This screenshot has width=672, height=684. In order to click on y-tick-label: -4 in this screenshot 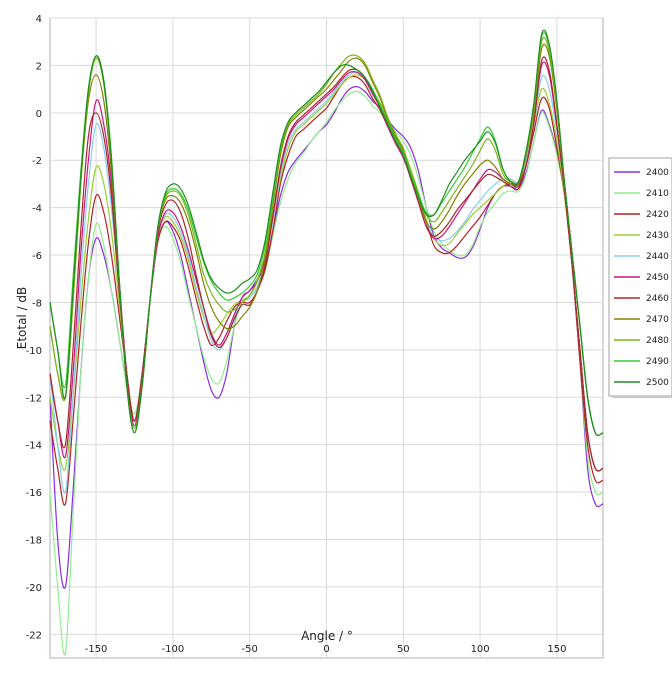, I will do `click(37, 209)`.